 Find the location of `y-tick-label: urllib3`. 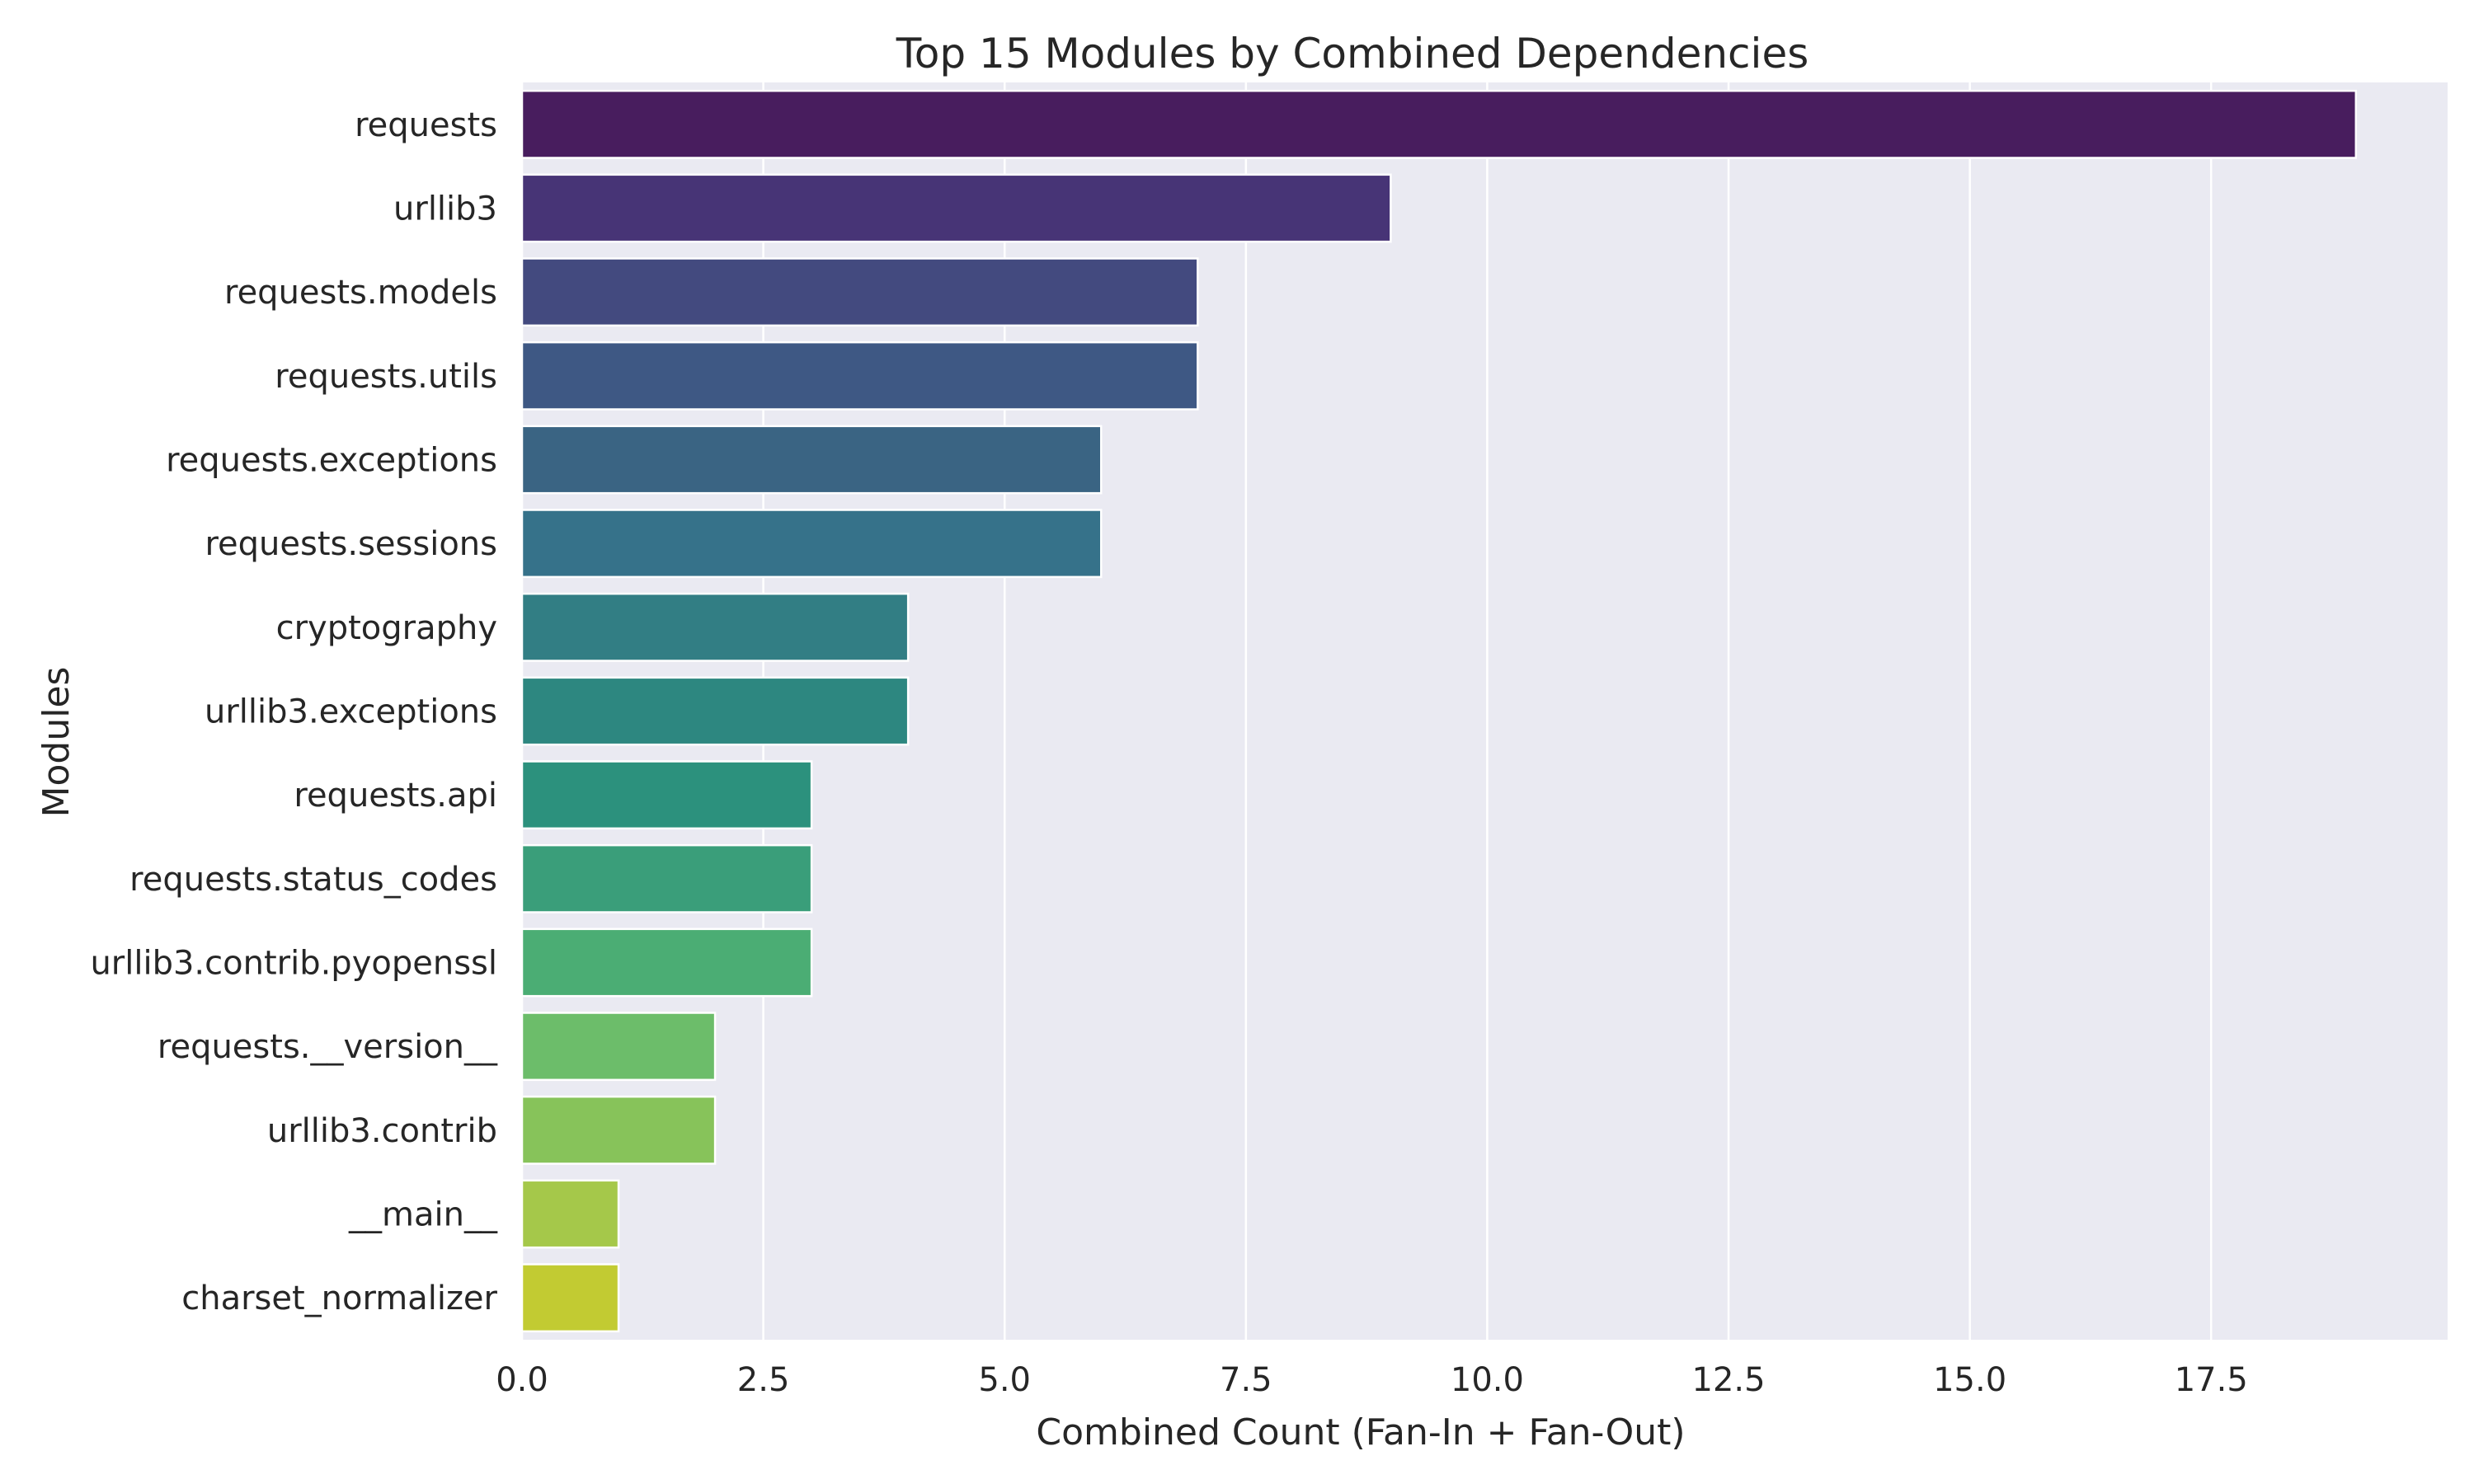

y-tick-label: urllib3 is located at coordinates (445, 209).